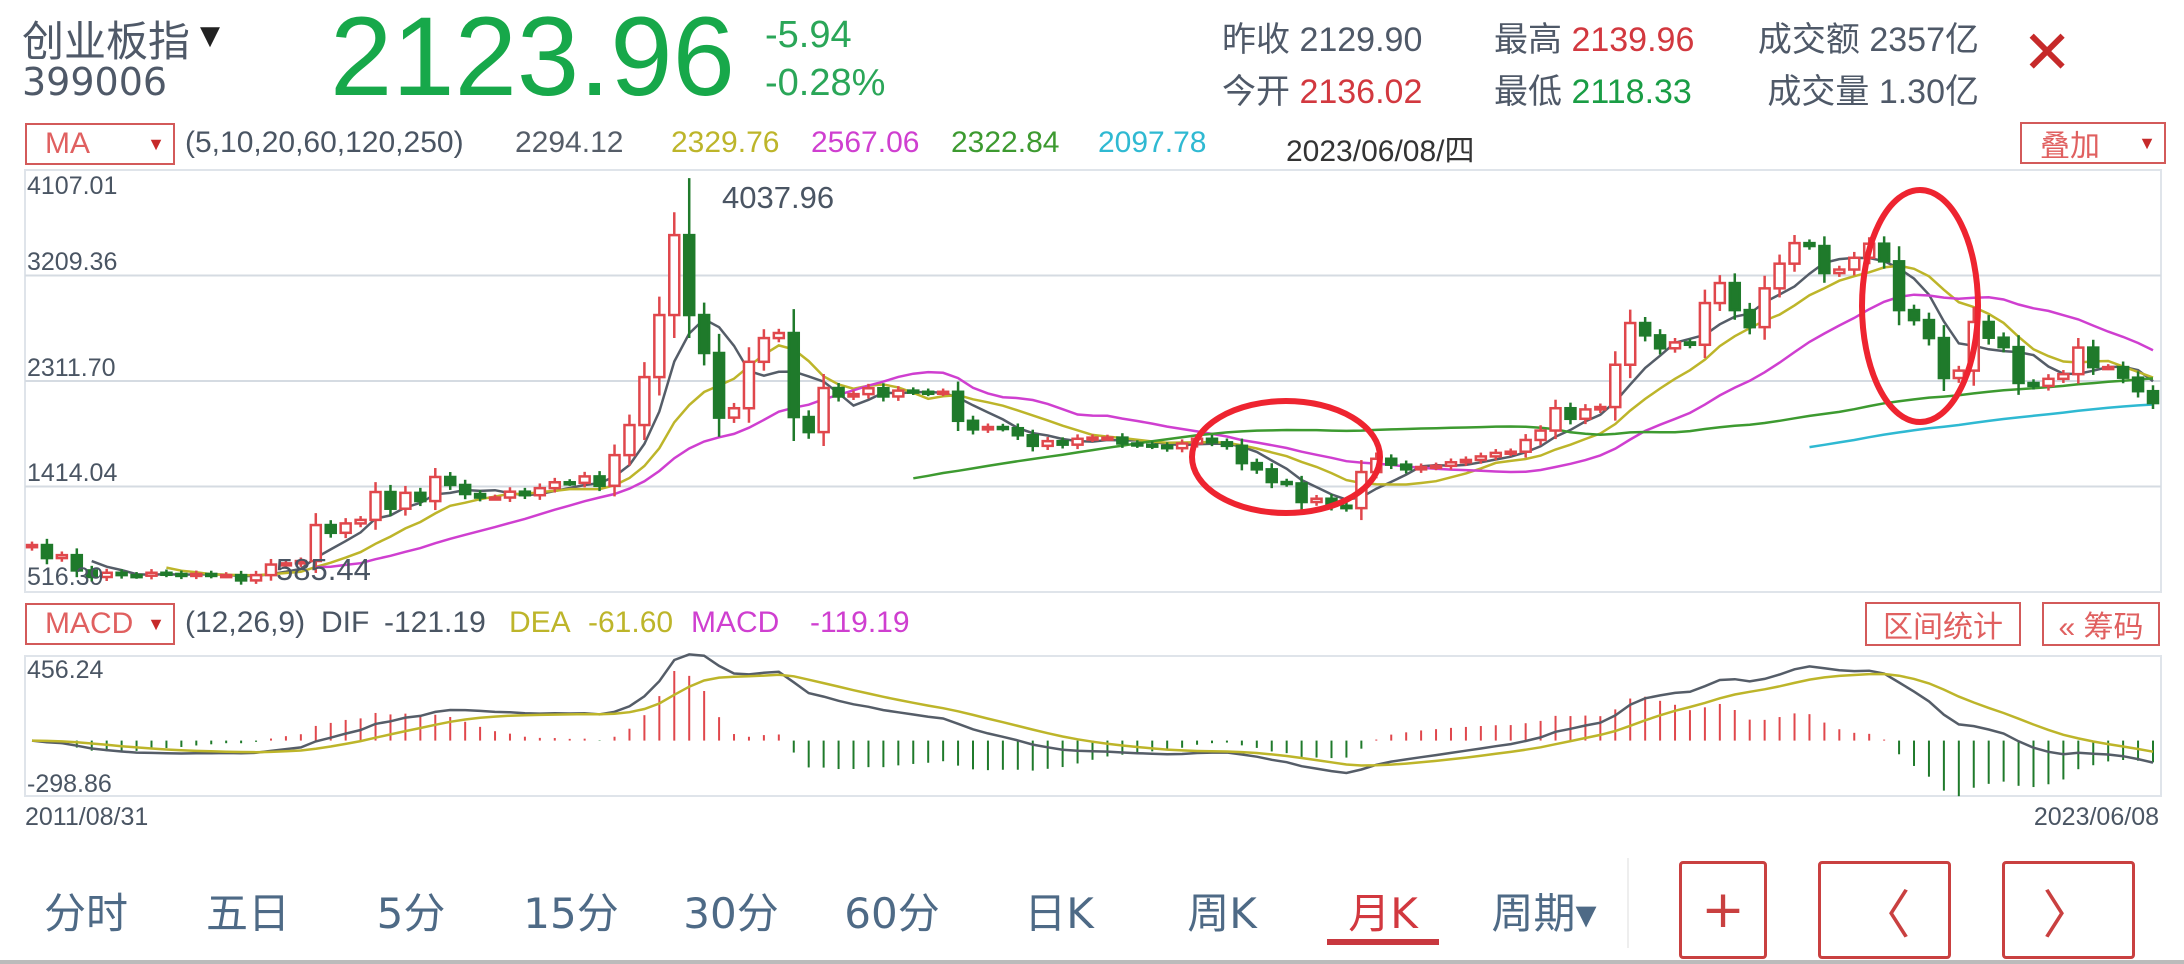  What do you see at coordinates (1594, 40) in the screenshot?
I see `day-high: 最高 2139.96` at bounding box center [1594, 40].